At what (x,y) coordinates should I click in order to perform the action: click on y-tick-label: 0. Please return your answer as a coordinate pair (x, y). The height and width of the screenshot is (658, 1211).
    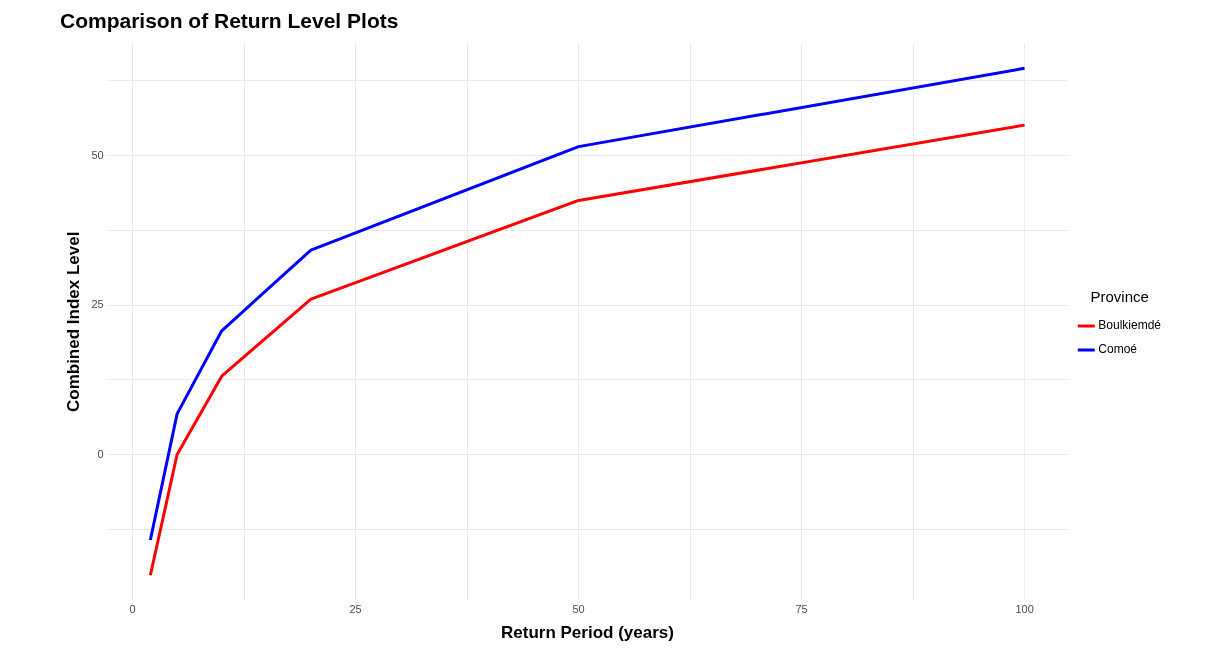
    Looking at the image, I should click on (100, 453).